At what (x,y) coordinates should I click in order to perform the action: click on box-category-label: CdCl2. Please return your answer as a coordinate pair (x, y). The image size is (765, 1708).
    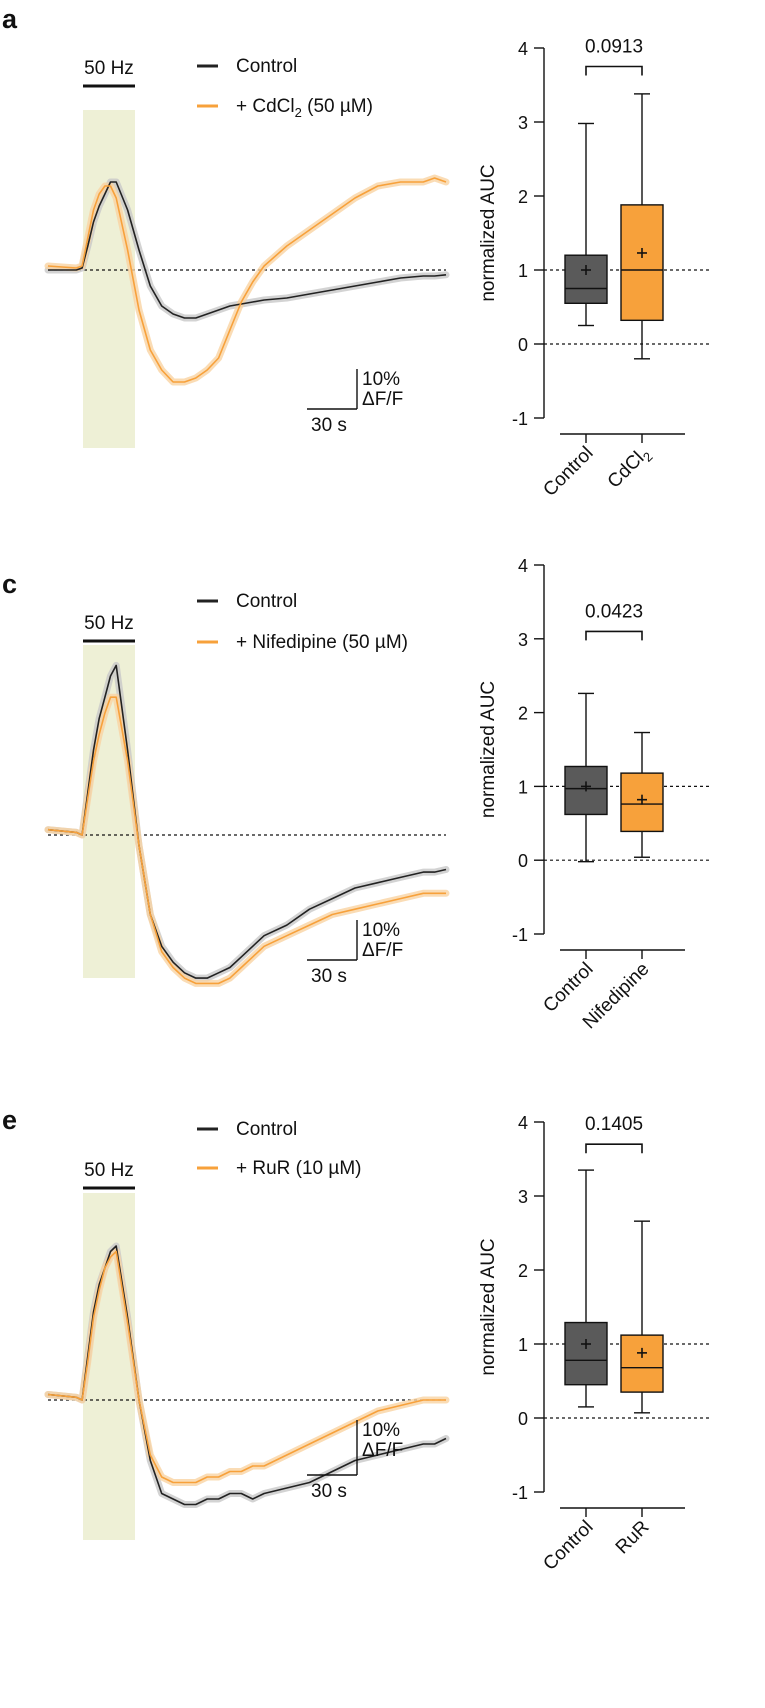
    Looking at the image, I should click on (630, 469).